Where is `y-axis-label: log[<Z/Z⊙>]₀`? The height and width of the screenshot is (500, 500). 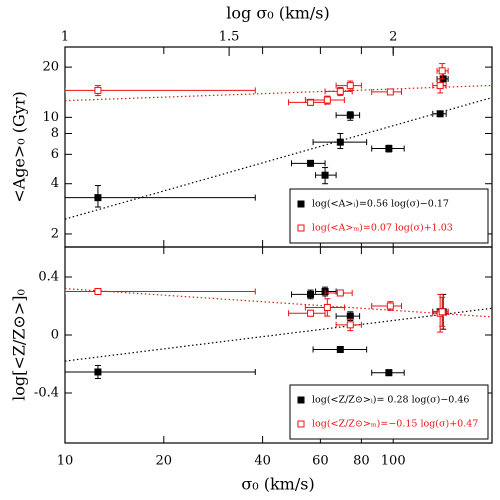 y-axis-label: log[<Z/Z⊙>]₀ is located at coordinates (19, 345).